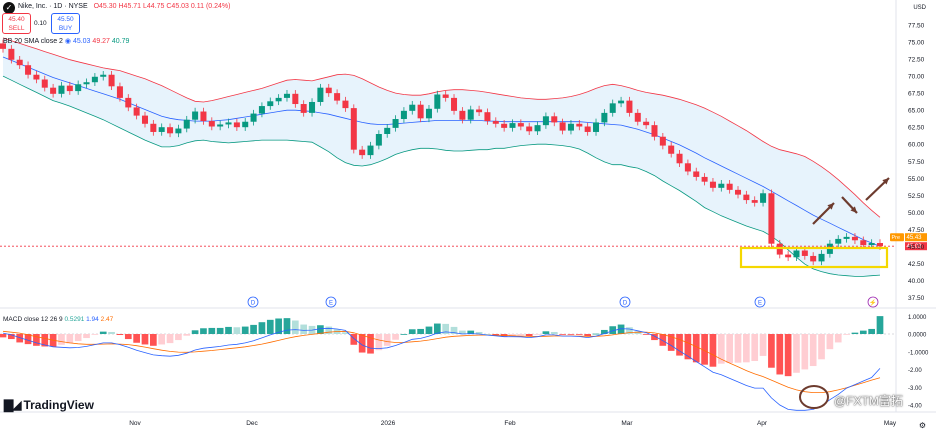 Image resolution: width=936 pixels, height=432 pixels. Describe the element at coordinates (74, 319) in the screenshot. I see `macd-hist-value: 0.5291` at that location.